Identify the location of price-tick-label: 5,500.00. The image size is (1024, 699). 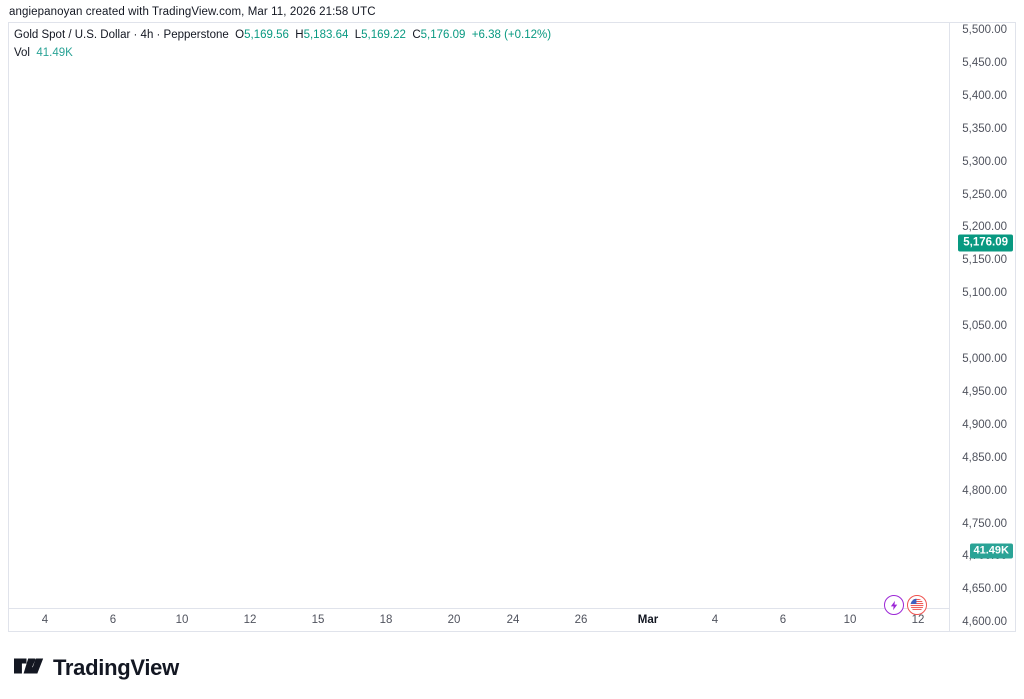
(984, 30).